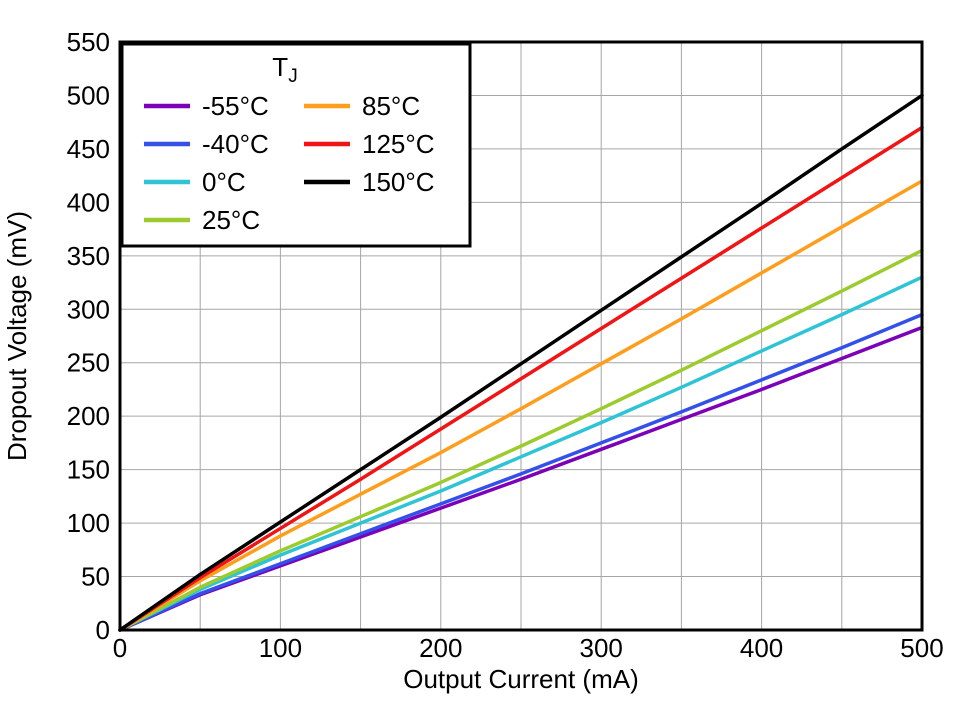 The width and height of the screenshot is (964, 701). Describe the element at coordinates (88, 95) in the screenshot. I see `y-tick-label: 500` at that location.